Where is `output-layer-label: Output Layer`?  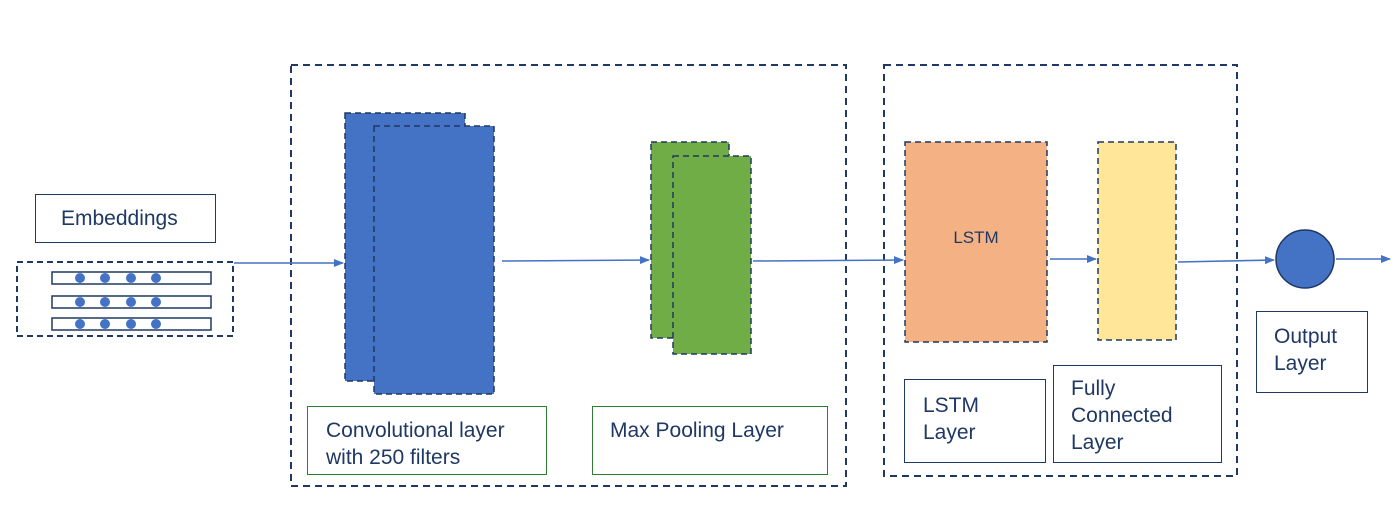 output-layer-label: Output Layer is located at coordinates (1312, 352).